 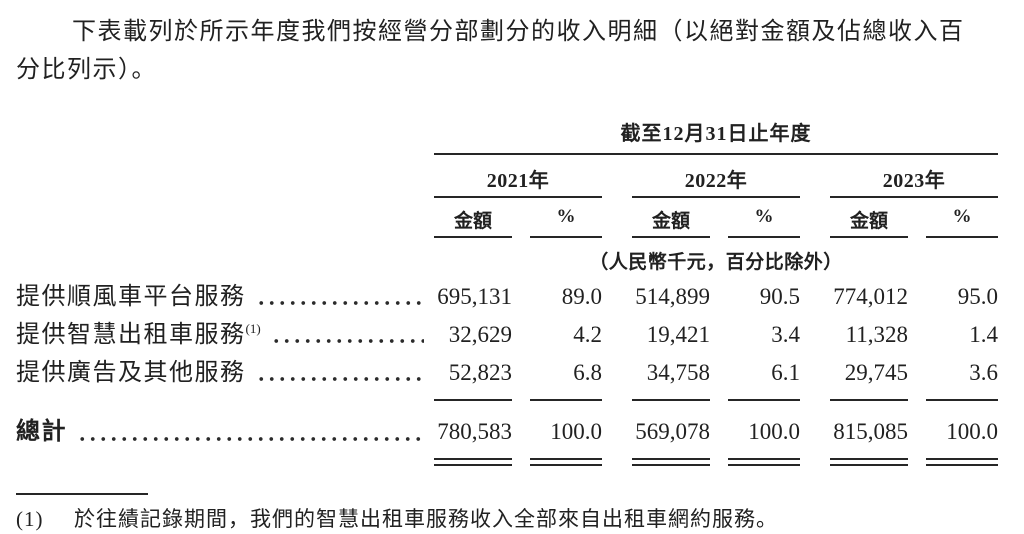 I want to click on column-header-amount-2023: 金額, so click(x=869, y=218).